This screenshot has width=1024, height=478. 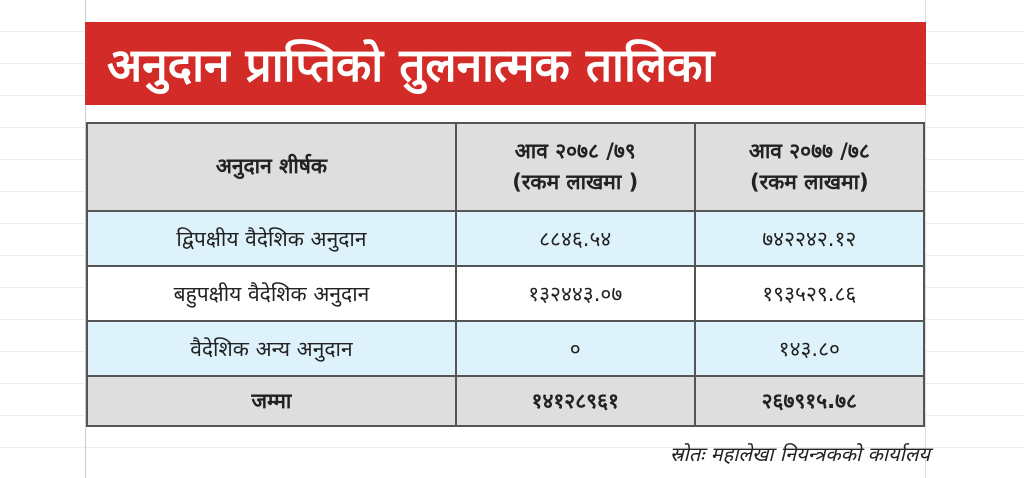 I want to click on value-cell: ०, so click(x=575, y=348).